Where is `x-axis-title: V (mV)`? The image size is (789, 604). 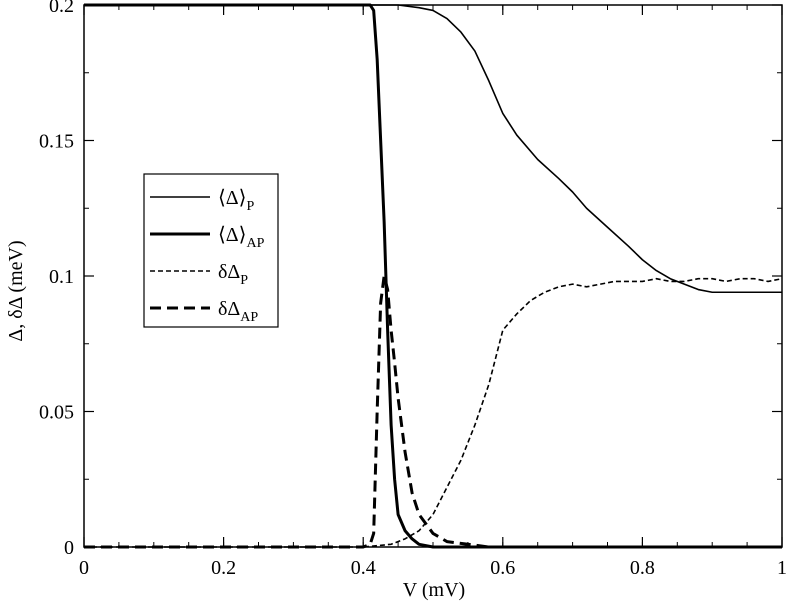
x-axis-title: V (mV) is located at coordinates (434, 590).